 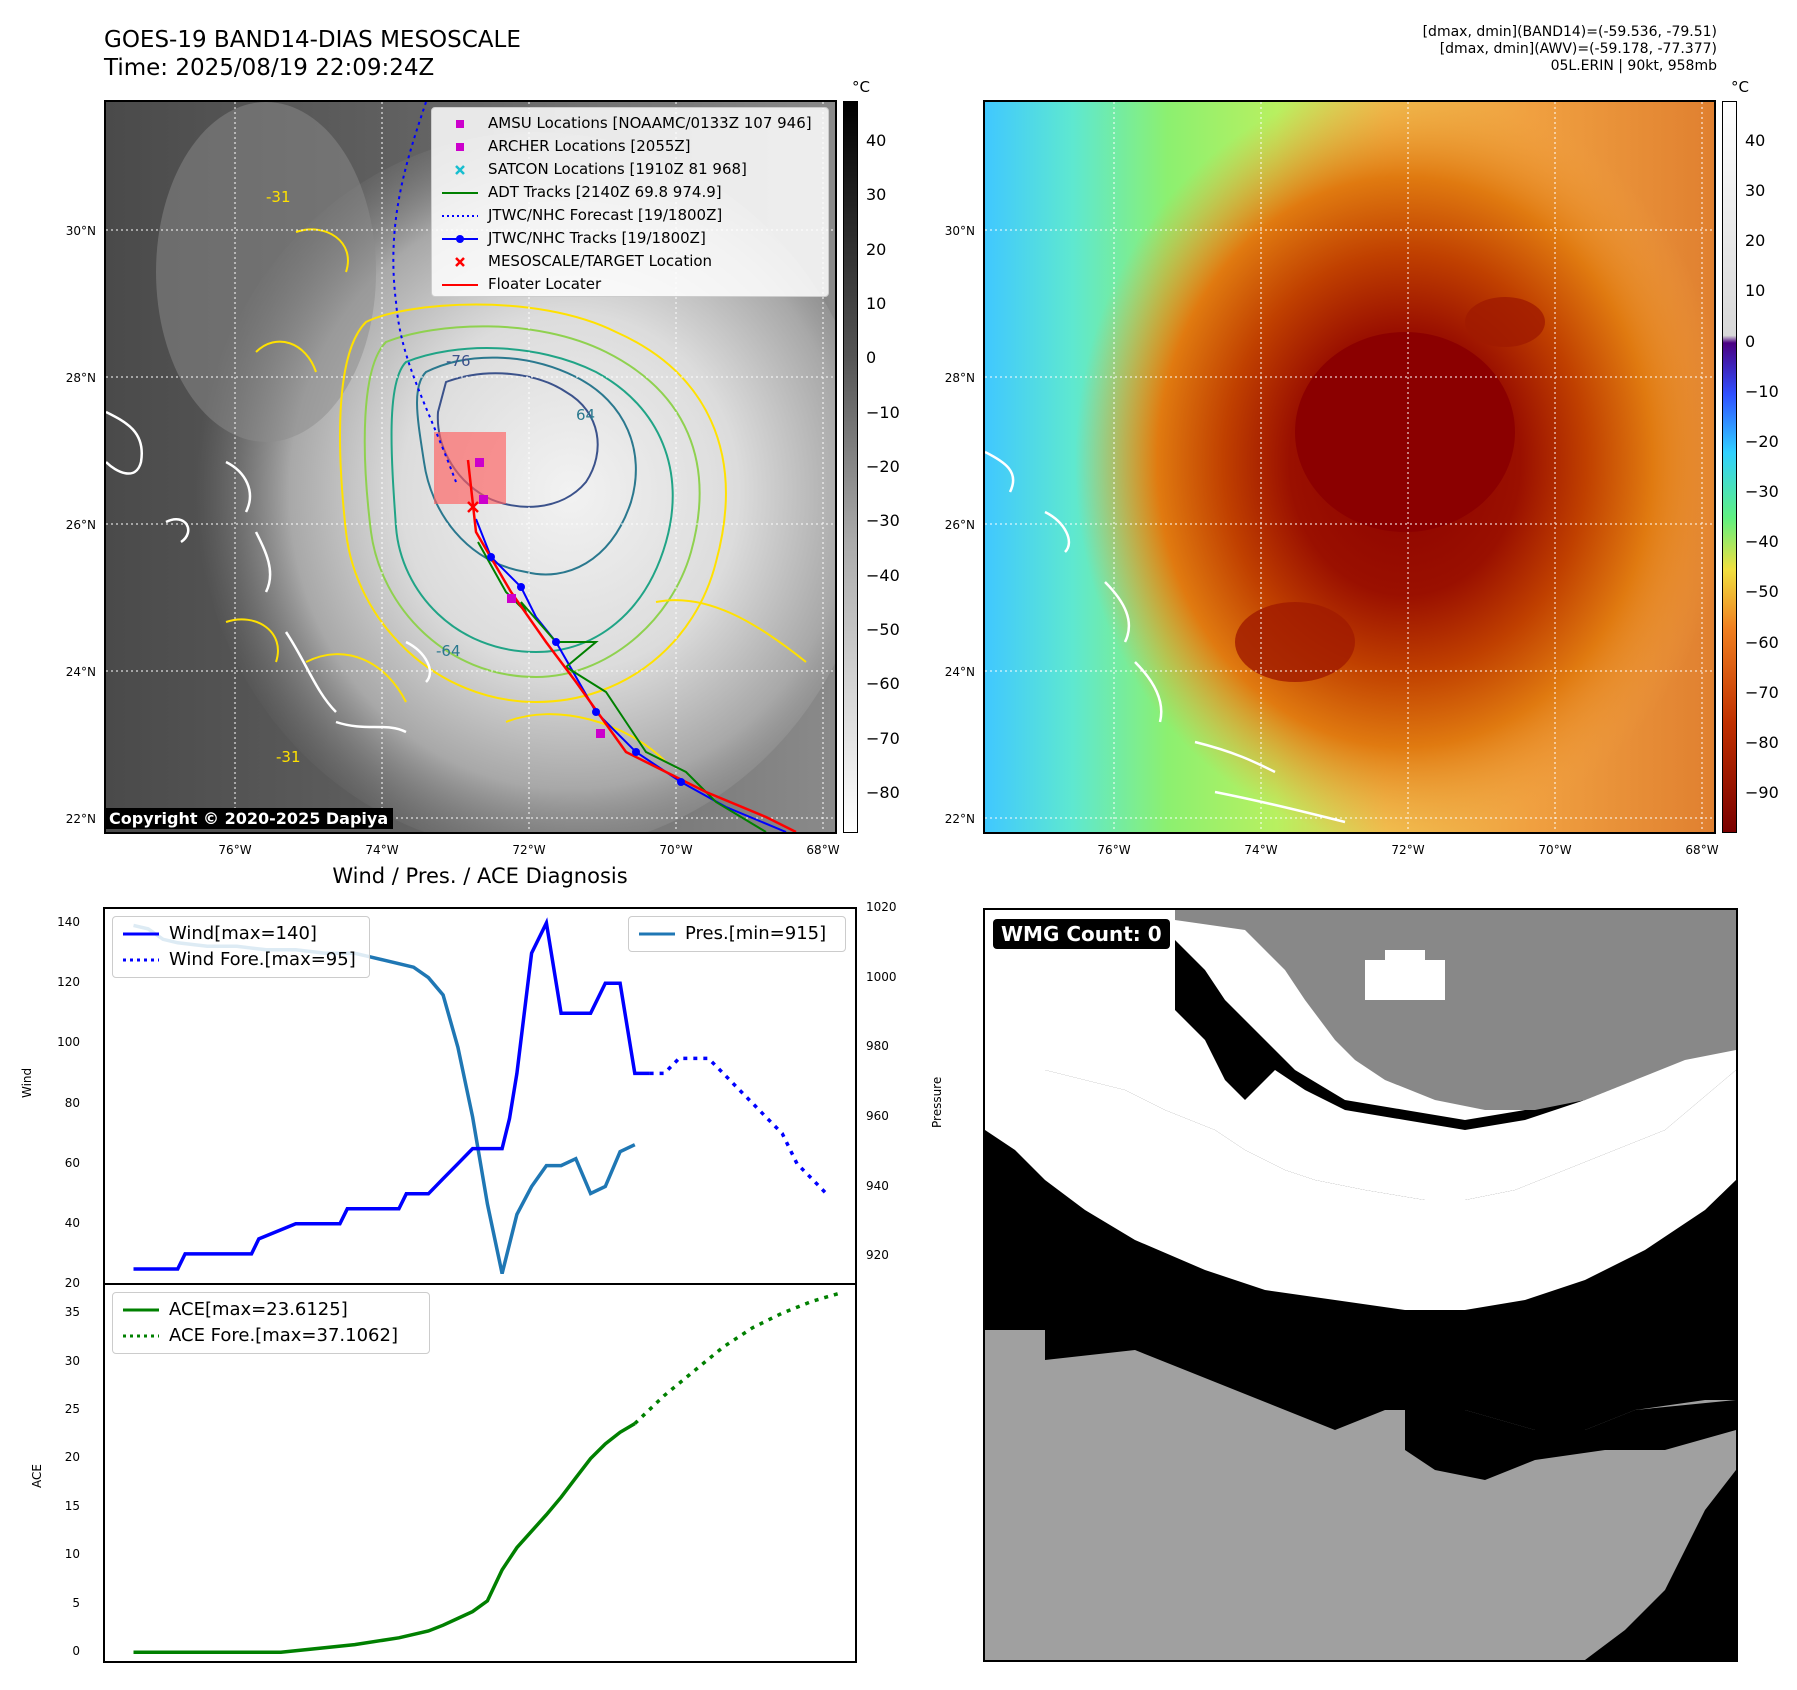 What do you see at coordinates (72, 1222) in the screenshot?
I see `wind-tick: 40` at bounding box center [72, 1222].